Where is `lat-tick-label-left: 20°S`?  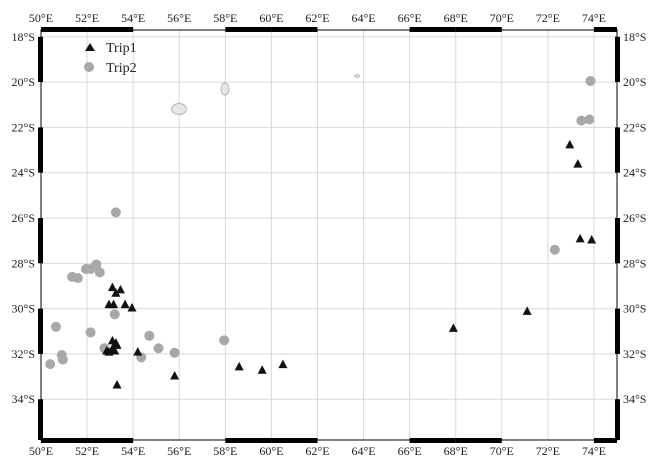
lat-tick-label-left: 20°S is located at coordinates (23, 82).